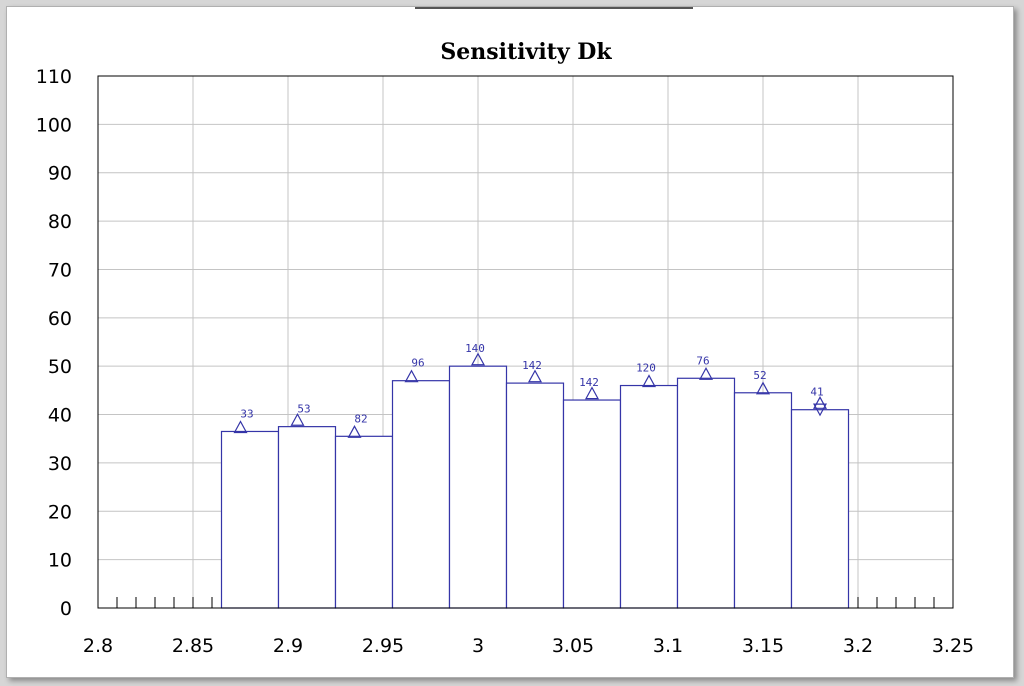 The height and width of the screenshot is (686, 1024). What do you see at coordinates (702, 360) in the screenshot?
I see `bar-count-label: 76` at bounding box center [702, 360].